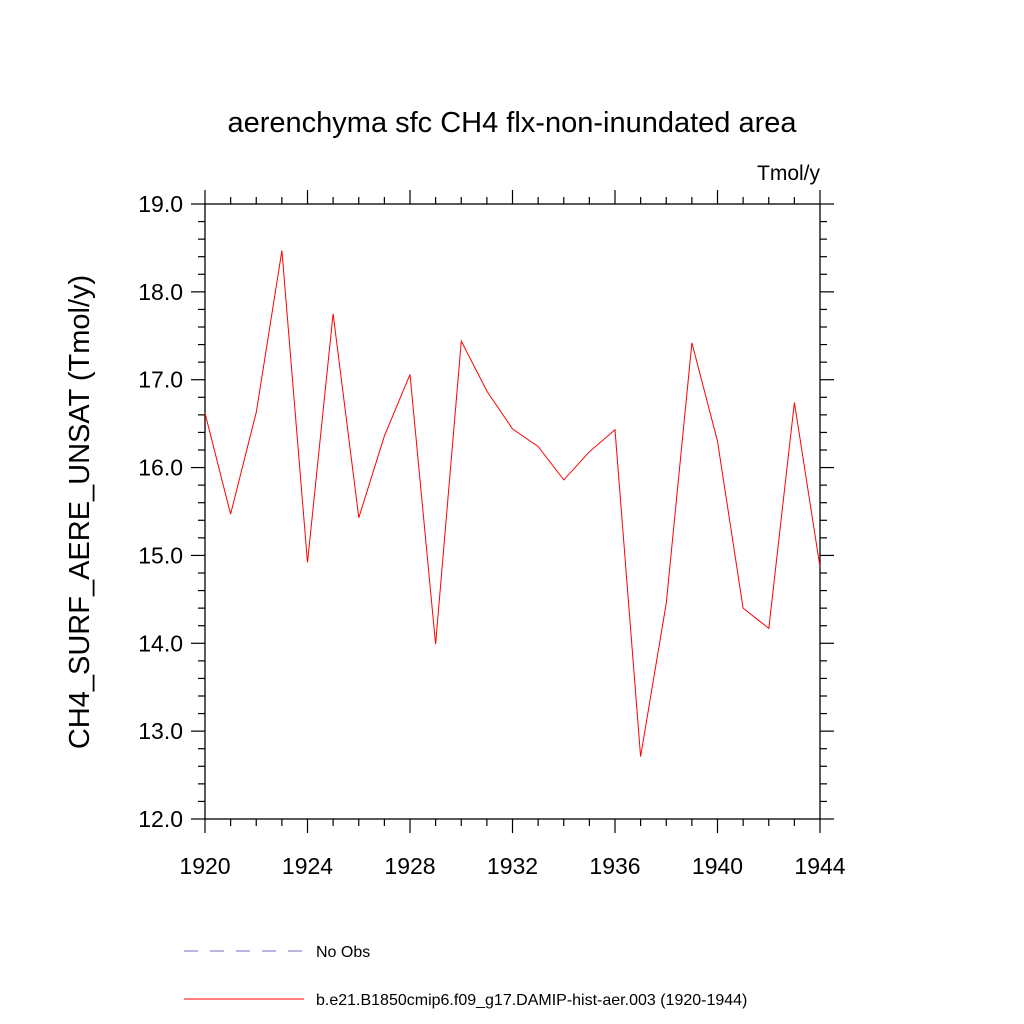 This screenshot has height=1024, width=1024. Describe the element at coordinates (160, 731) in the screenshot. I see `y-tick-label: 13.0` at that location.